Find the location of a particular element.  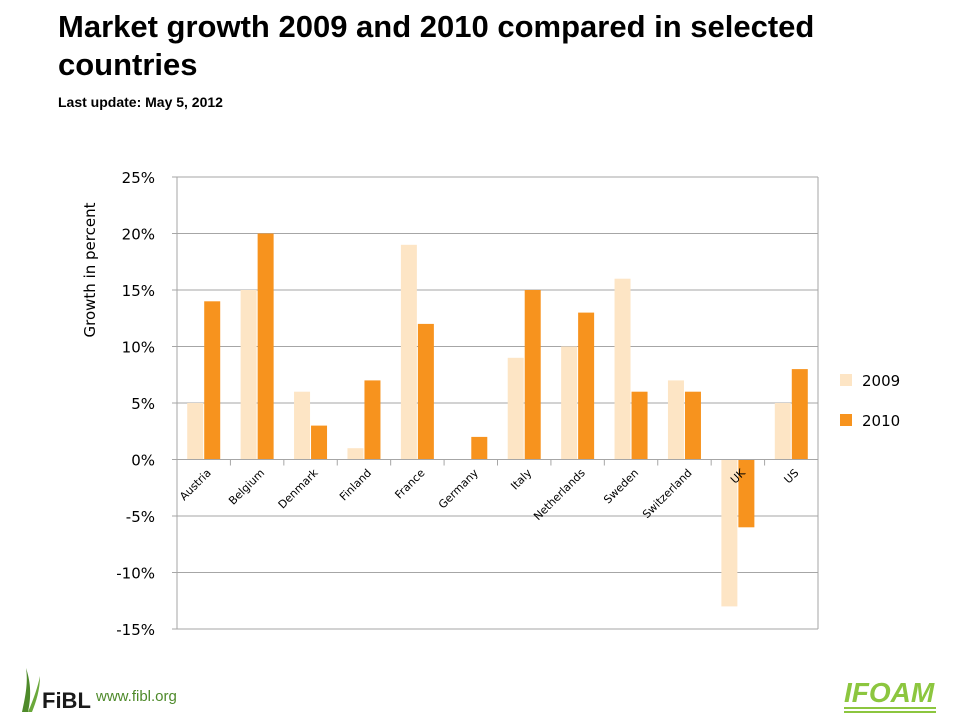

y-tick-label: -5% is located at coordinates (140, 517).